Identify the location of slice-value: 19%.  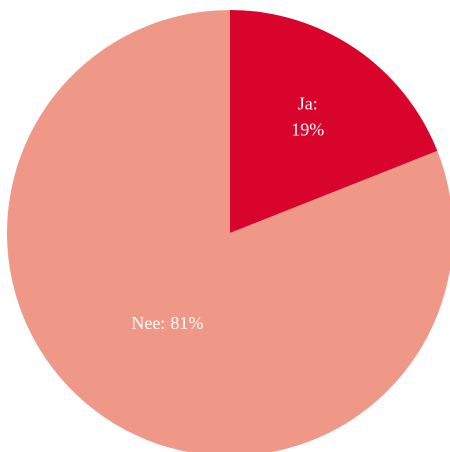
(307, 130).